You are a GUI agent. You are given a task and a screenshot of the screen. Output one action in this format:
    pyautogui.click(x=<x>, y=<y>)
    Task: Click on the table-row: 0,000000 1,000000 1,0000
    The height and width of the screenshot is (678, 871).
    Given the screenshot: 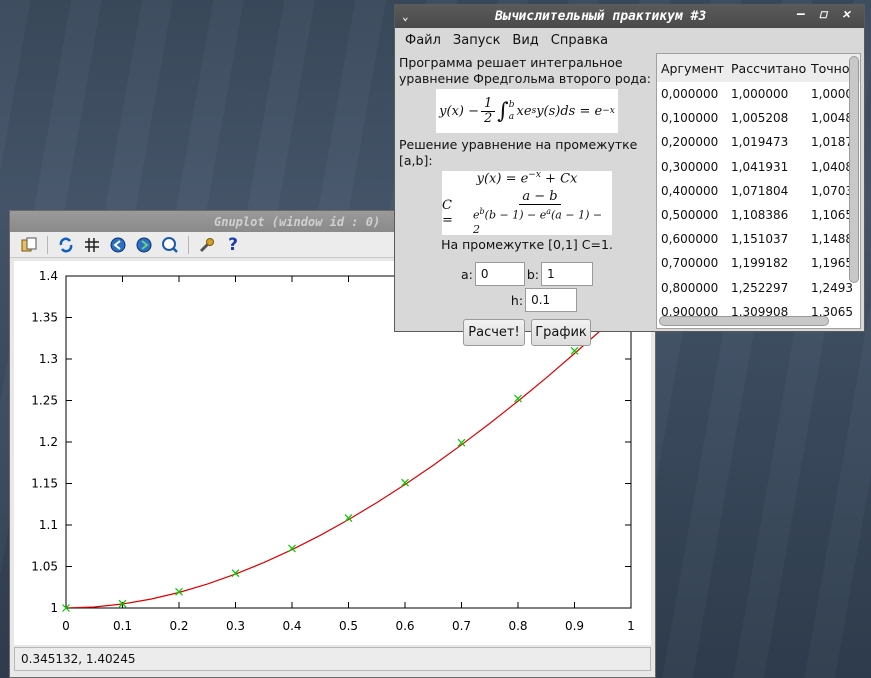 What is the action you would take?
    pyautogui.click(x=758, y=94)
    